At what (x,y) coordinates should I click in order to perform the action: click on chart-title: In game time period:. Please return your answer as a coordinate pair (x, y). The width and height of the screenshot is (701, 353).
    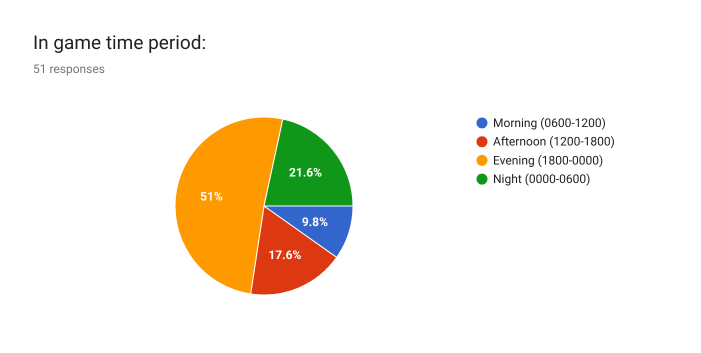
    Looking at the image, I should click on (119, 42).